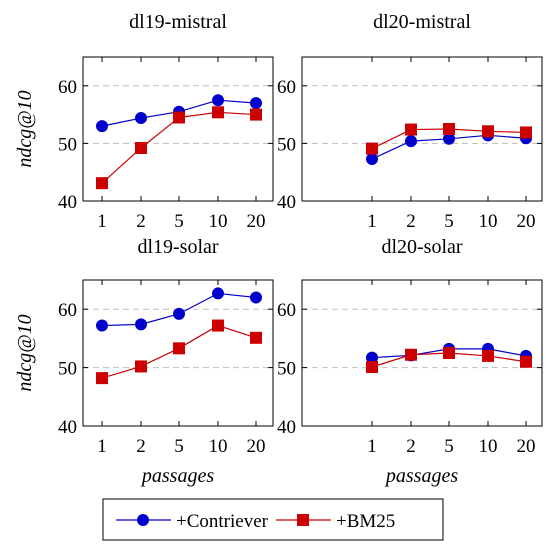  What do you see at coordinates (286, 427) in the screenshot?
I see `panel-4-ytick-label: 40` at bounding box center [286, 427].